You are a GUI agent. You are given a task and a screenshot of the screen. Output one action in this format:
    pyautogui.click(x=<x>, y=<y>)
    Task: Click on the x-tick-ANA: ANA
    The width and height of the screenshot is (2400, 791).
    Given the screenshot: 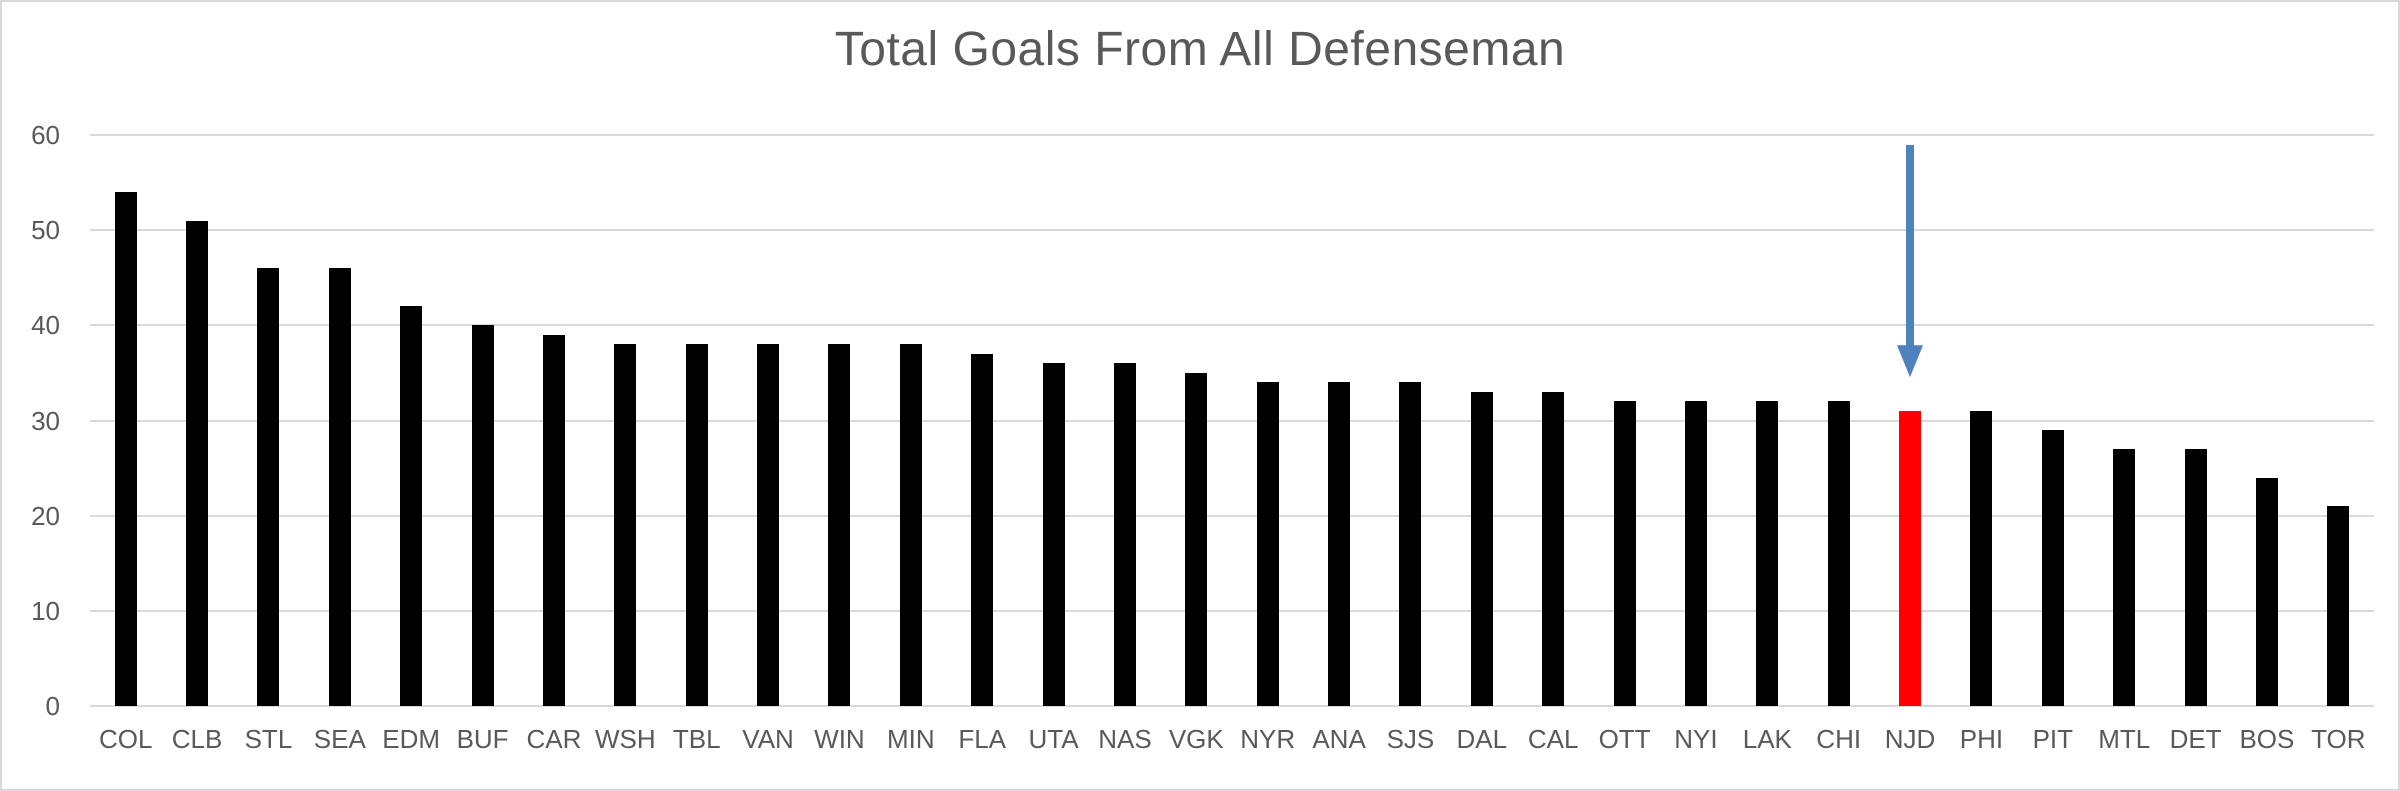 What is the action you would take?
    pyautogui.click(x=1339, y=739)
    